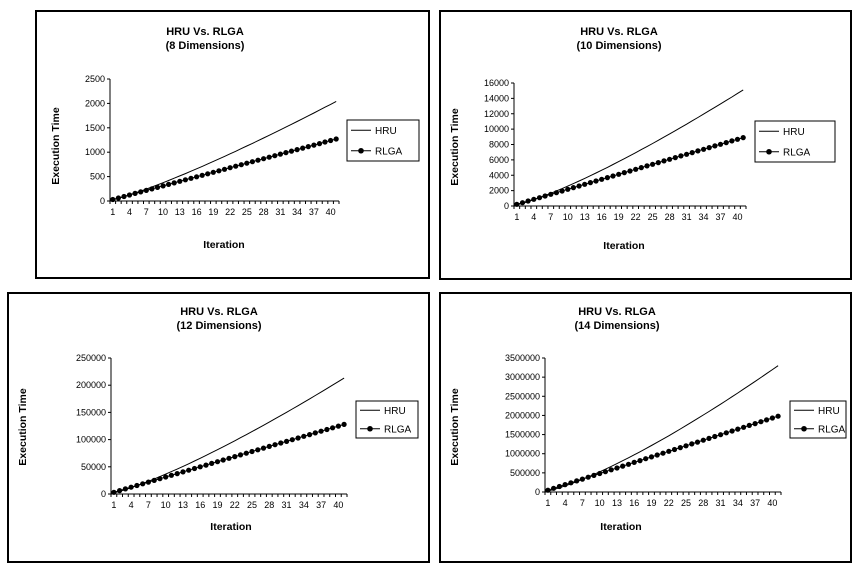  What do you see at coordinates (522, 415) in the screenshot?
I see `y-tick-label: 2000000` at bounding box center [522, 415].